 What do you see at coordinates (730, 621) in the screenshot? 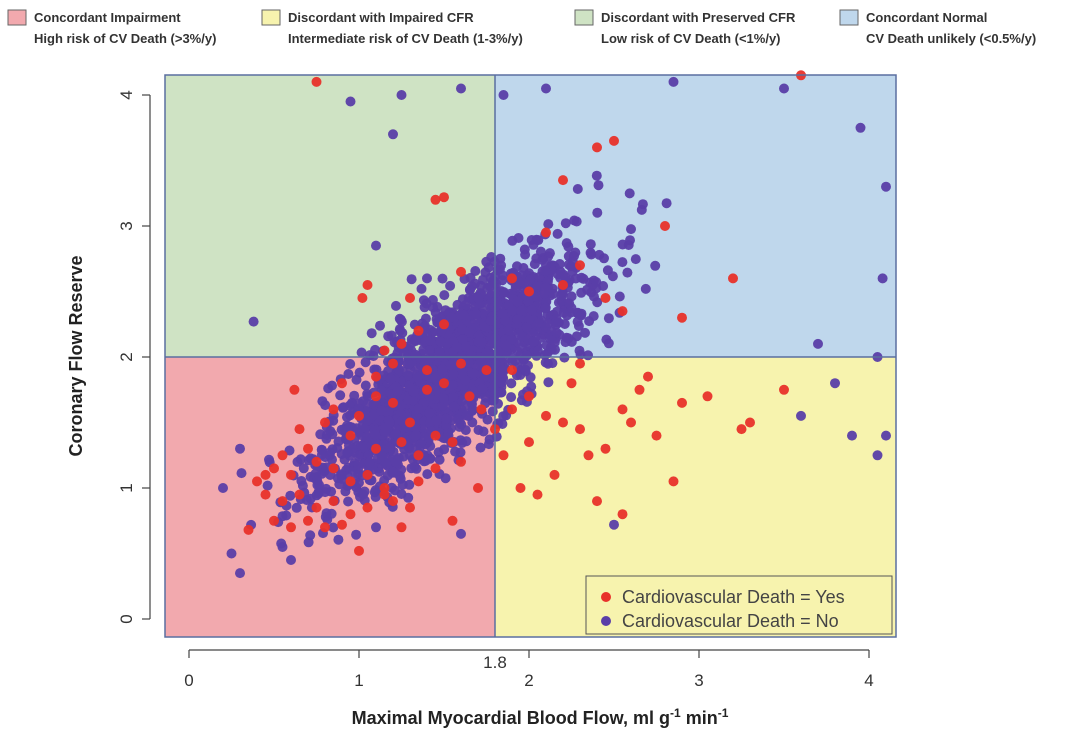
I see `inner-legend-label: Cardiovascular Death = No` at bounding box center [730, 621].